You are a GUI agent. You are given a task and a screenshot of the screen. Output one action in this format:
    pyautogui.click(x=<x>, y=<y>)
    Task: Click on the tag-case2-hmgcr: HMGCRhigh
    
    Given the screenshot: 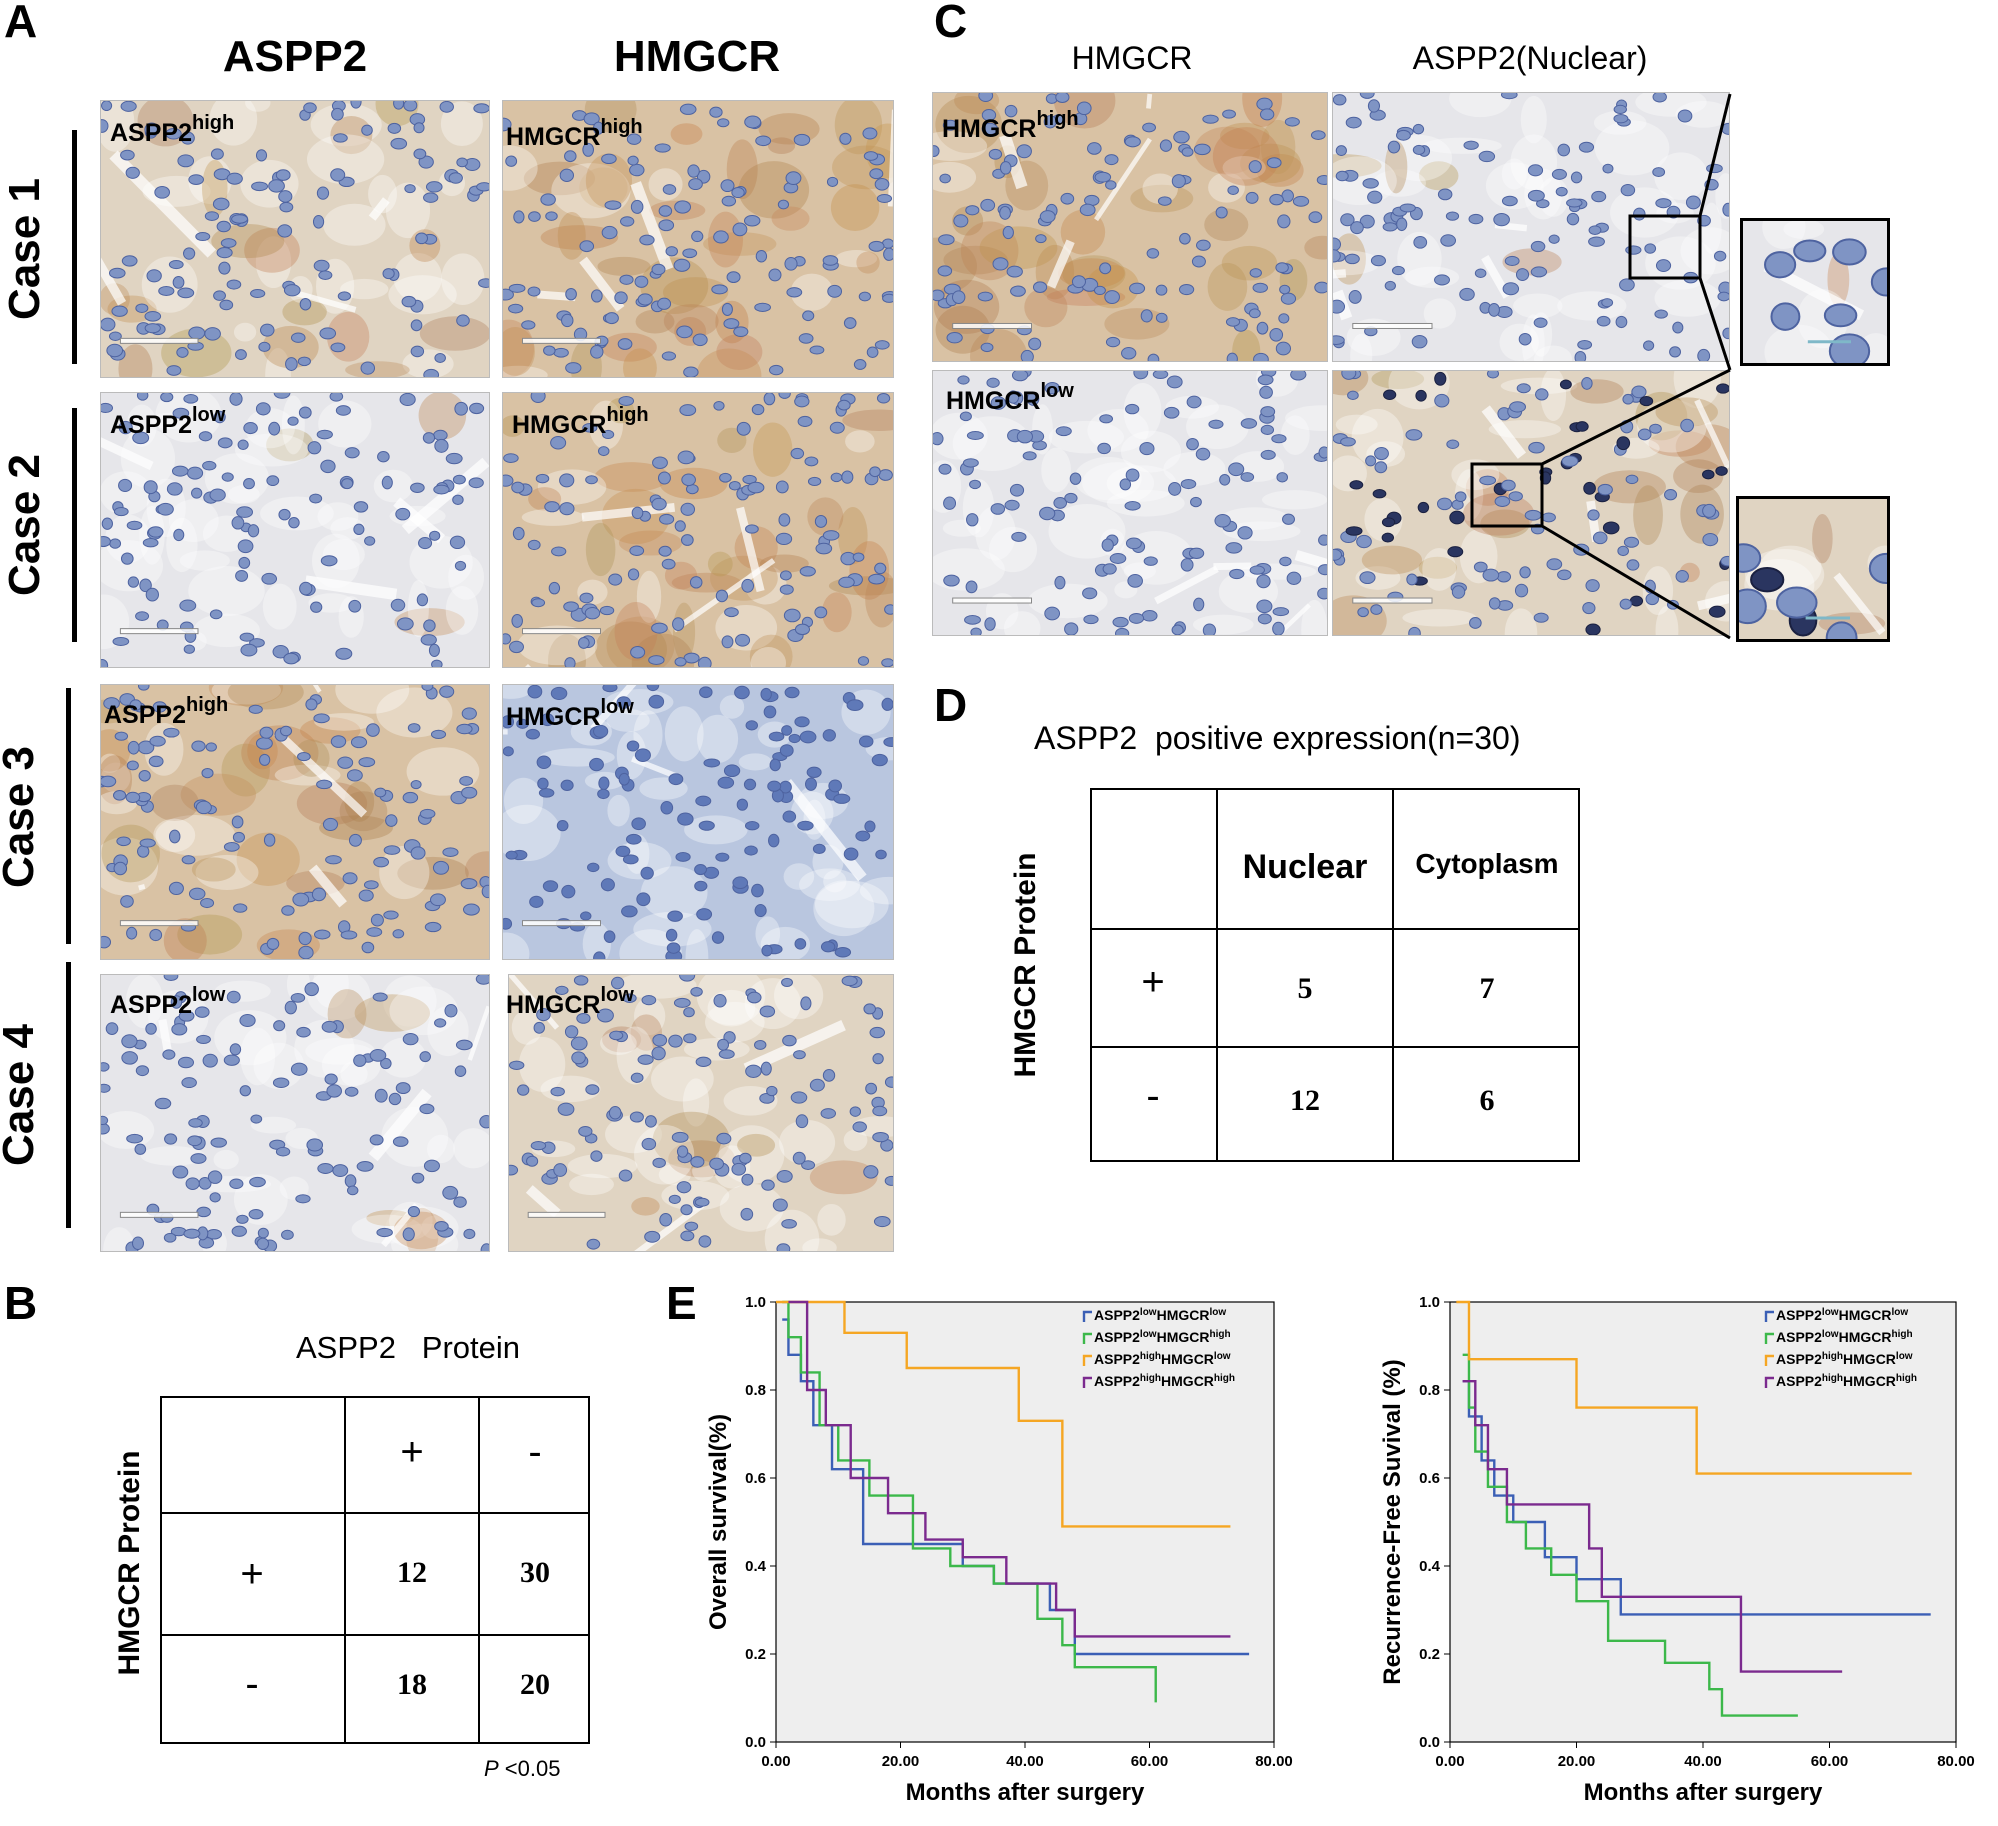 What is the action you would take?
    pyautogui.click(x=580, y=421)
    